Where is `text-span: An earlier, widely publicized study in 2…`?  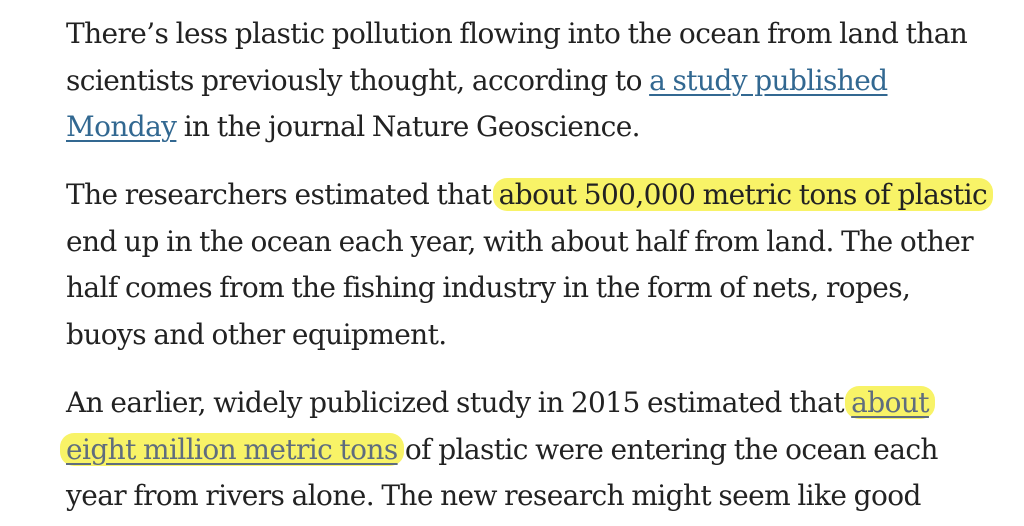
text-span: An earlier, widely publicized study in 2… is located at coordinates (459, 402).